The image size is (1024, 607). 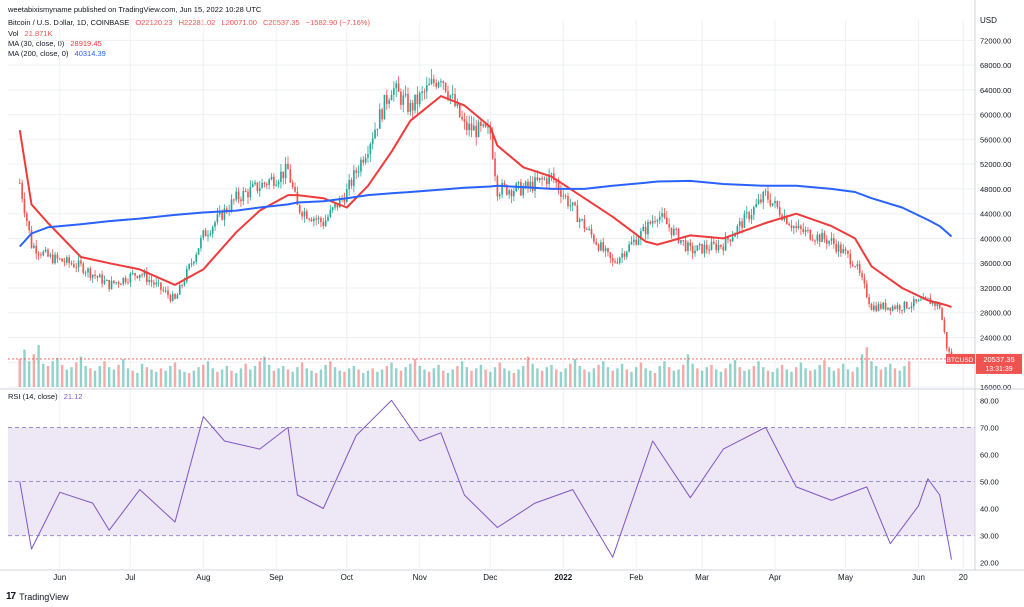 I want to click on rsi-legend: RSI (14, close) 21.12, so click(x=47, y=397).